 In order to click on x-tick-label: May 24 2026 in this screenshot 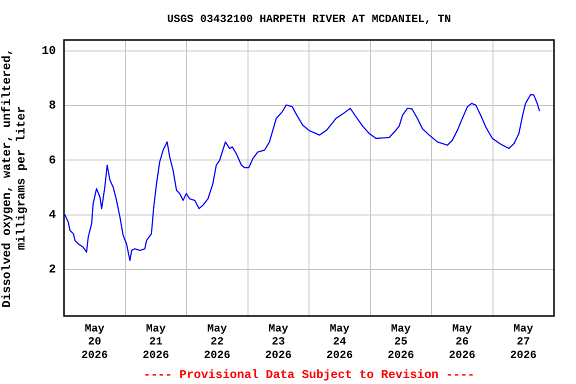, I will do `click(339, 342)`.